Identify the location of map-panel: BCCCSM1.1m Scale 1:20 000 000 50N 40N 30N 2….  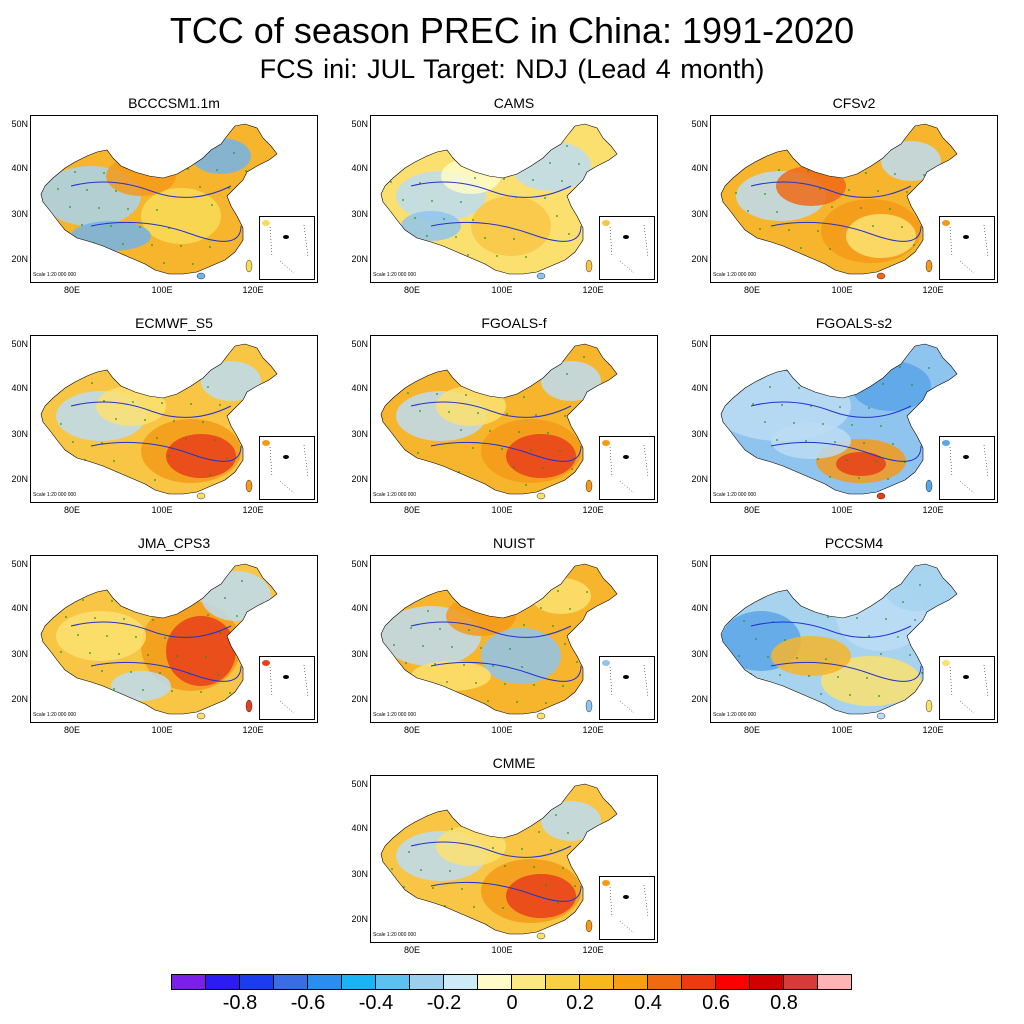
(162, 202).